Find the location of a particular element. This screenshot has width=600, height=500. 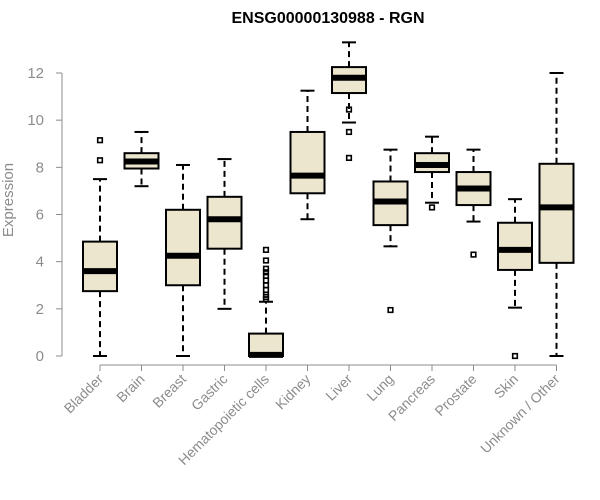

y-tick-label: 4 is located at coordinates (40, 262).